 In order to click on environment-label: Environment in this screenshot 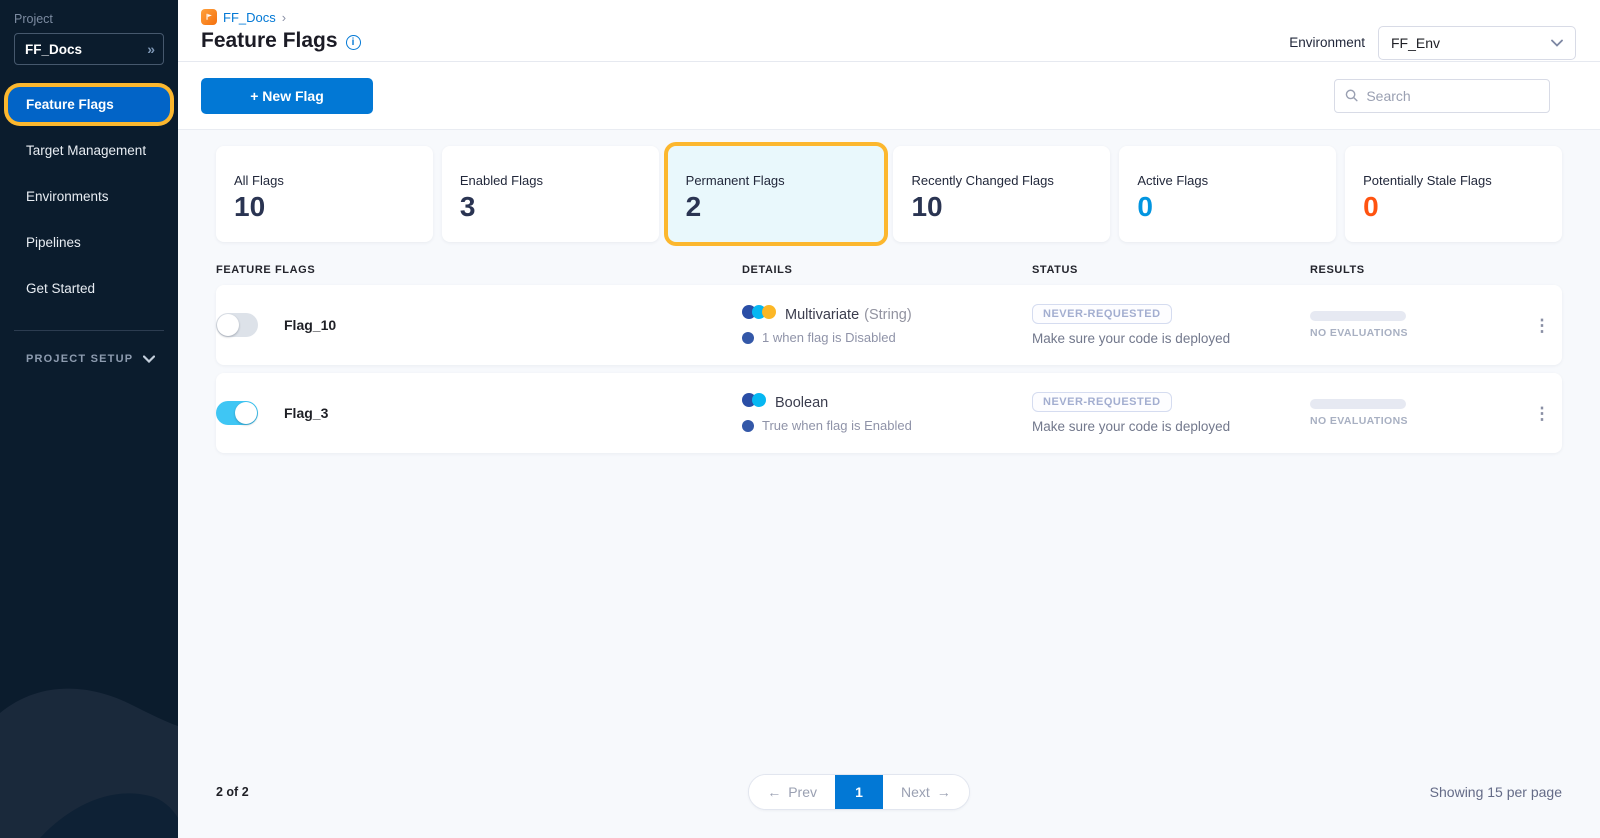, I will do `click(1327, 42)`.